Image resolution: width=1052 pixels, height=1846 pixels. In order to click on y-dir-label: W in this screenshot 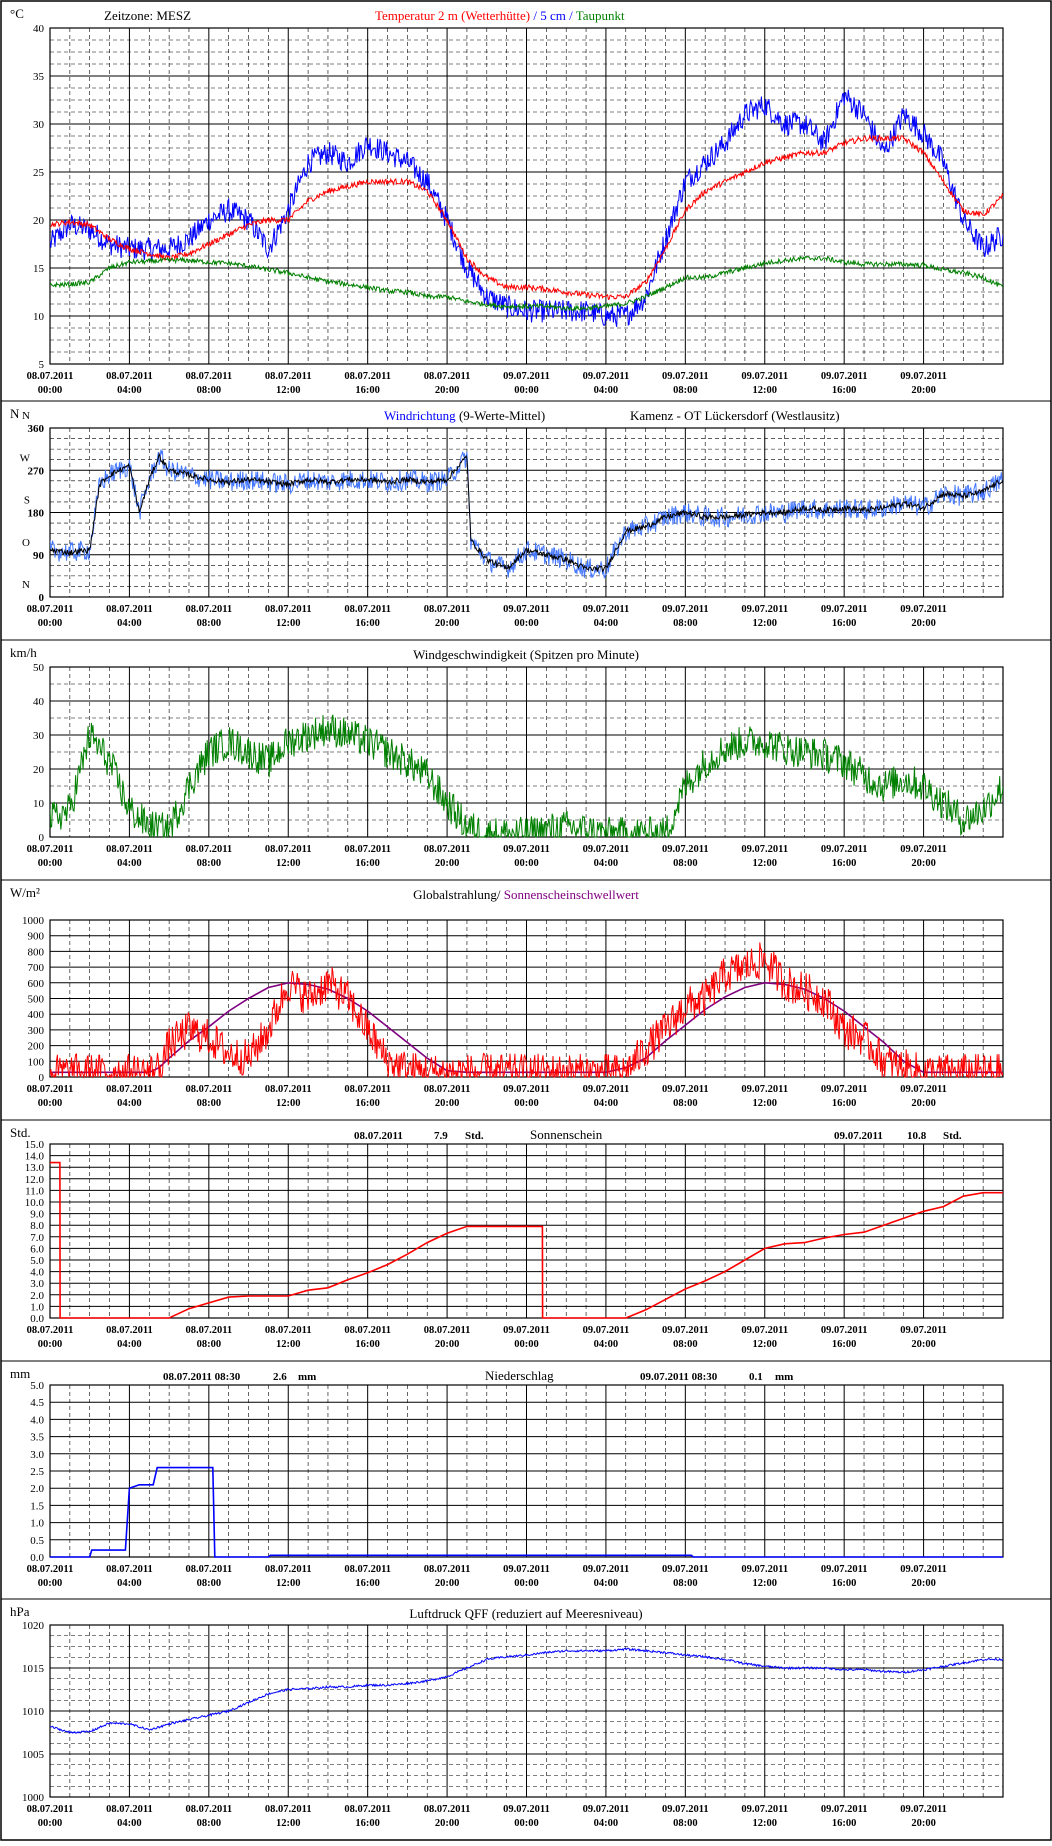, I will do `click(25, 458)`.